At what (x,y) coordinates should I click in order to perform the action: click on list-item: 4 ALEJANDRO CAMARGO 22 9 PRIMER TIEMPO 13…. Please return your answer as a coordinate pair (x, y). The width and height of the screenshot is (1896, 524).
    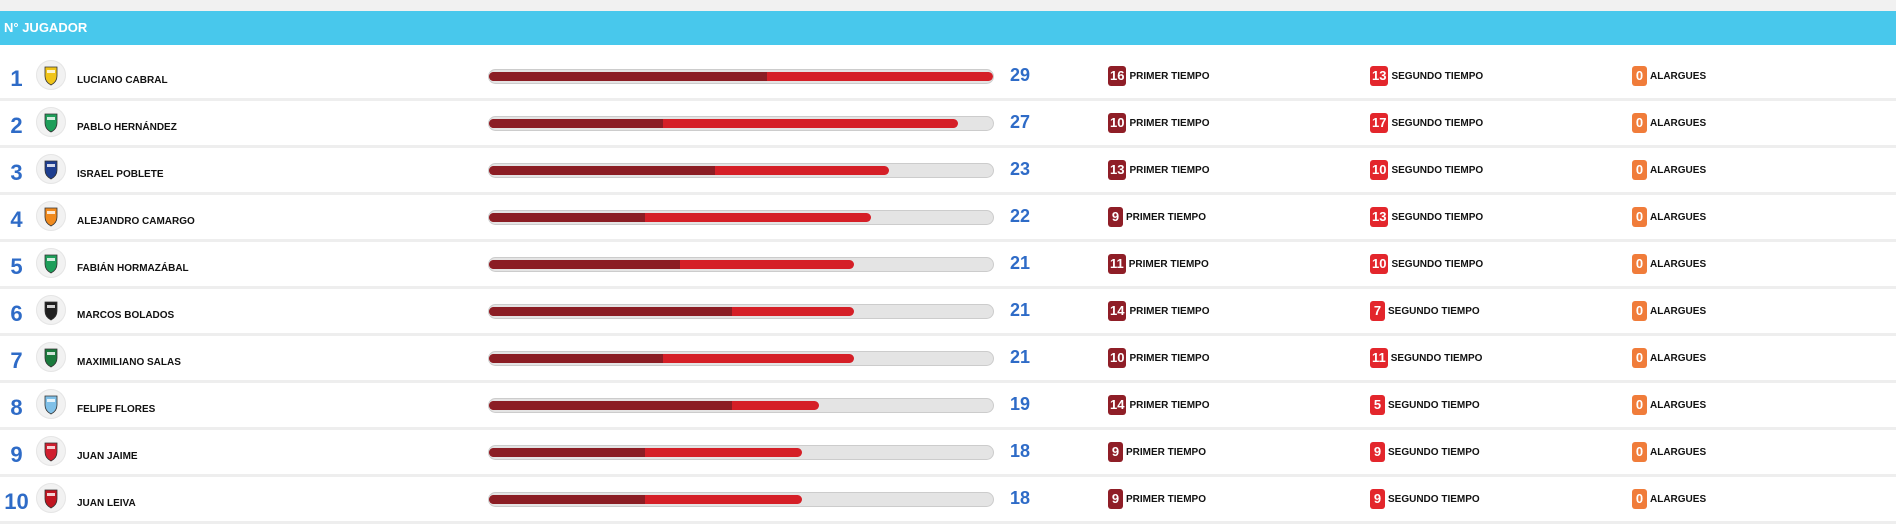
    Looking at the image, I should click on (948, 218).